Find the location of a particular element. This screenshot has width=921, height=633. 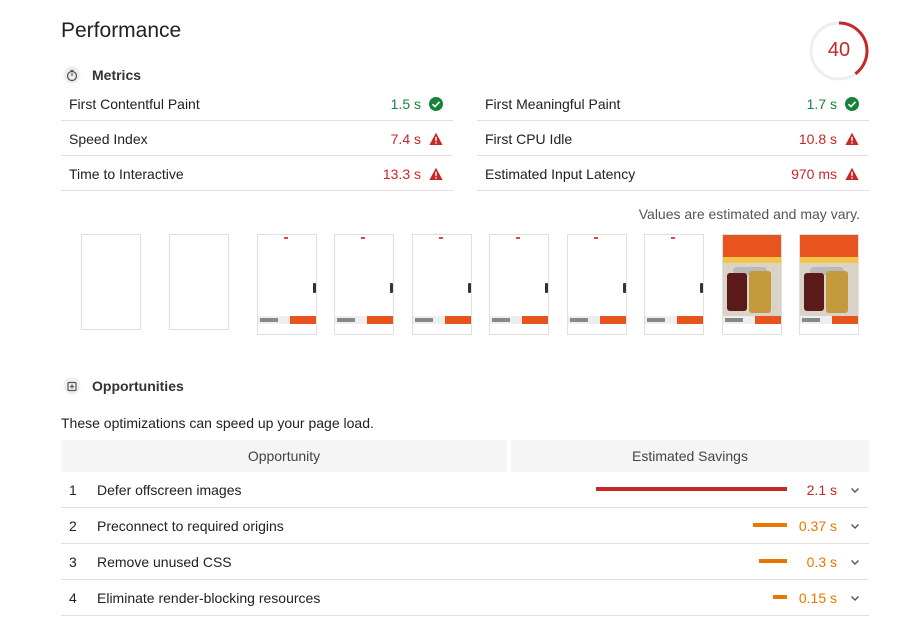

metrics-title: Metrics is located at coordinates (117, 75).